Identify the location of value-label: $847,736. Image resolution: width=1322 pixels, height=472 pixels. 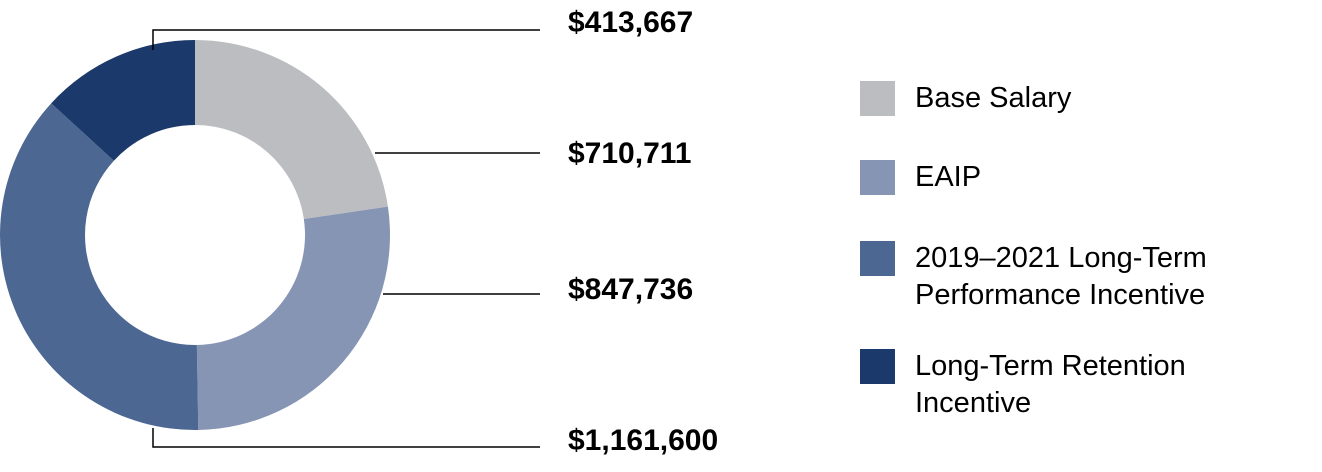
(630, 289).